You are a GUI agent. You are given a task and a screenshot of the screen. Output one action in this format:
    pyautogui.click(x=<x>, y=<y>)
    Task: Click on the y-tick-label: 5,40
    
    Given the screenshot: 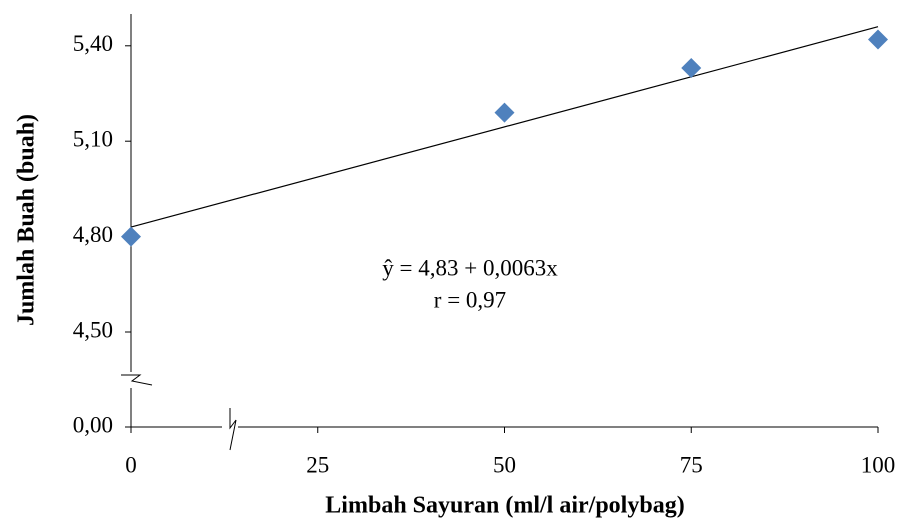 What is the action you would take?
    pyautogui.click(x=93, y=43)
    